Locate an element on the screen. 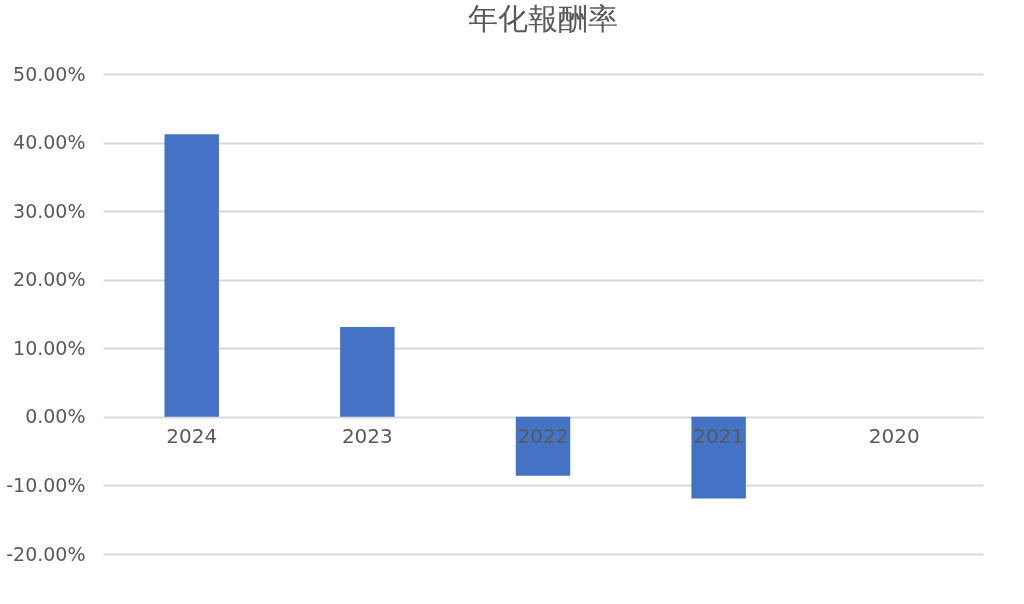 Image resolution: width=1024 pixels, height=604 pixels. x-tick-label: 2022 is located at coordinates (543, 436).